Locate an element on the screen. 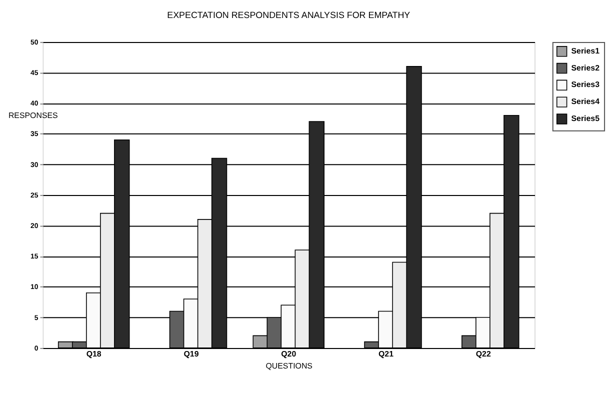 The height and width of the screenshot is (416, 611). x-tick-label: Q20 is located at coordinates (289, 353).